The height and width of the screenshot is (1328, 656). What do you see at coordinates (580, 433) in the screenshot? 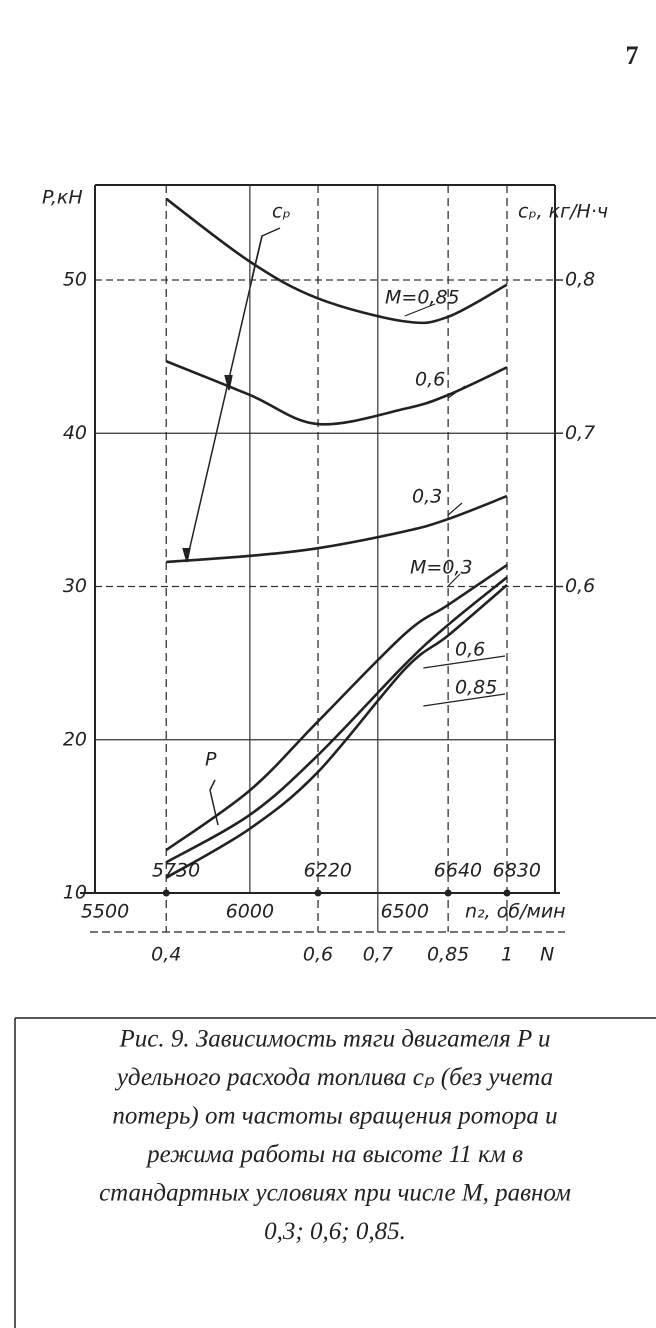
I see `y2-tick-label: 0,7` at bounding box center [580, 433].